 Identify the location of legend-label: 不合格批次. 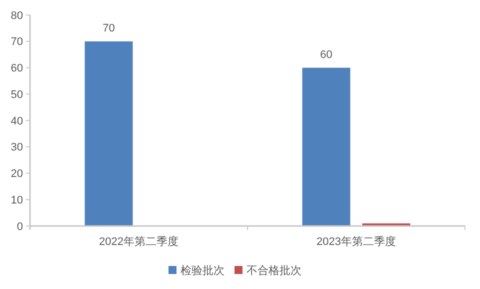
(274, 270).